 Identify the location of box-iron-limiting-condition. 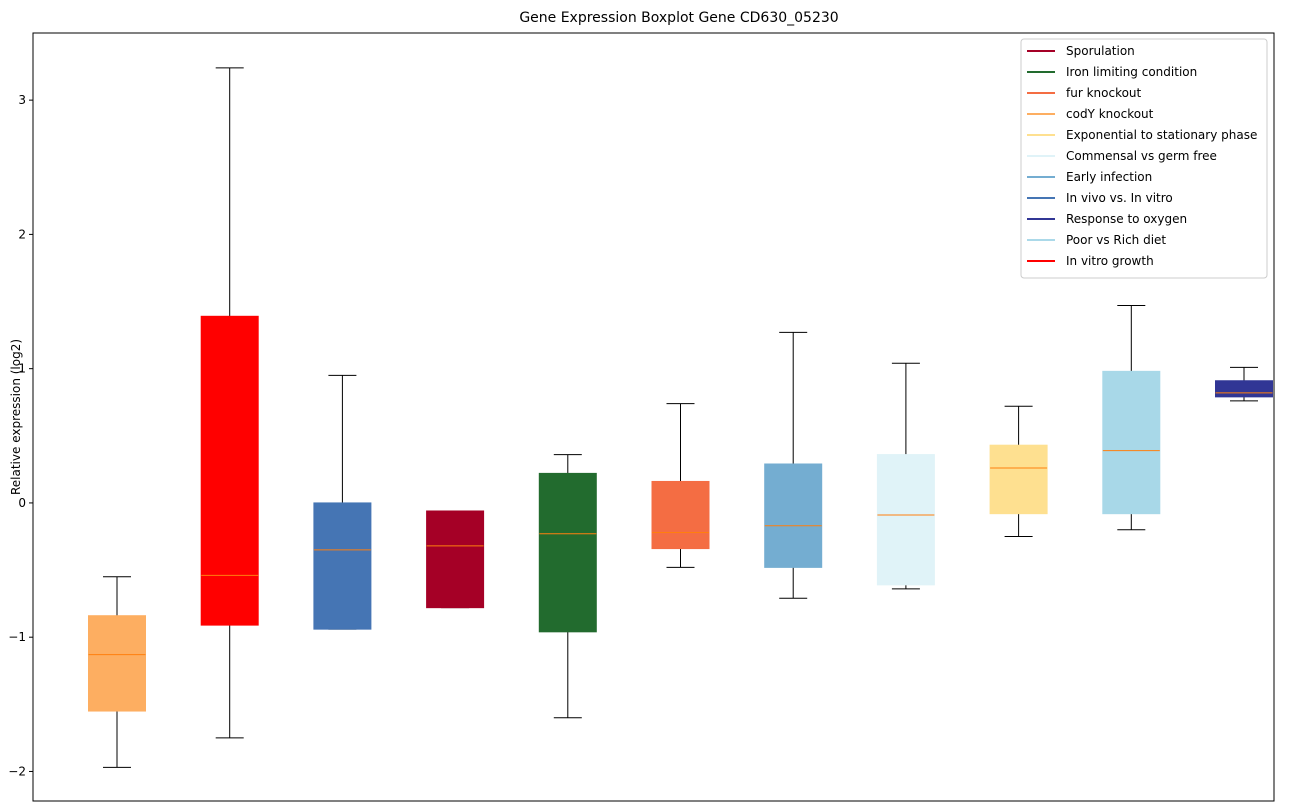
(567, 586).